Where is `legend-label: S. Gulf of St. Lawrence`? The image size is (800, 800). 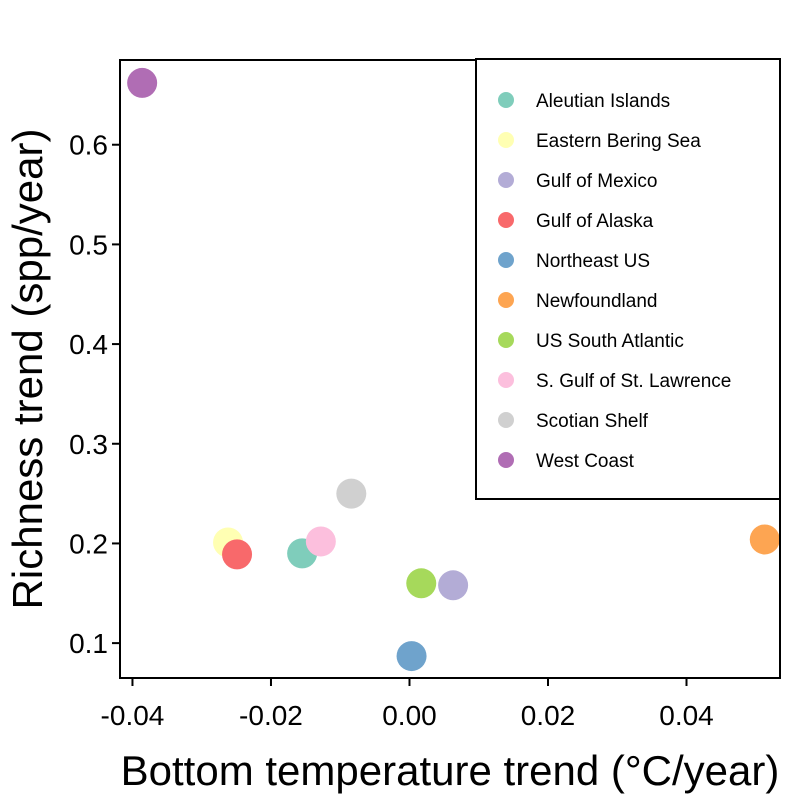
legend-label: S. Gulf of St. Lawrence is located at coordinates (633, 381).